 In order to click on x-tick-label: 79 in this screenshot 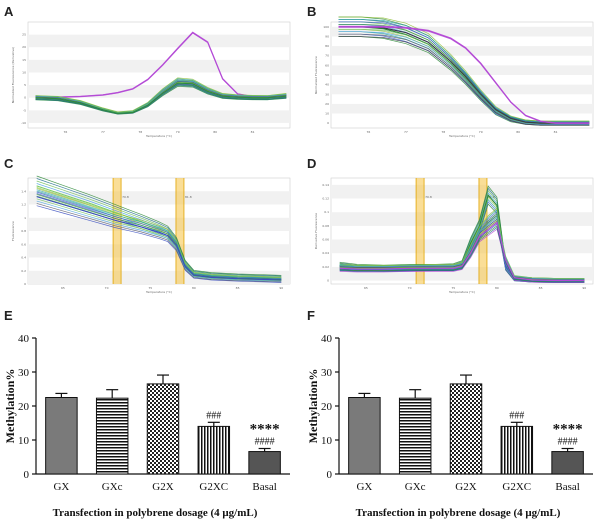, I will do `click(481, 132)`.